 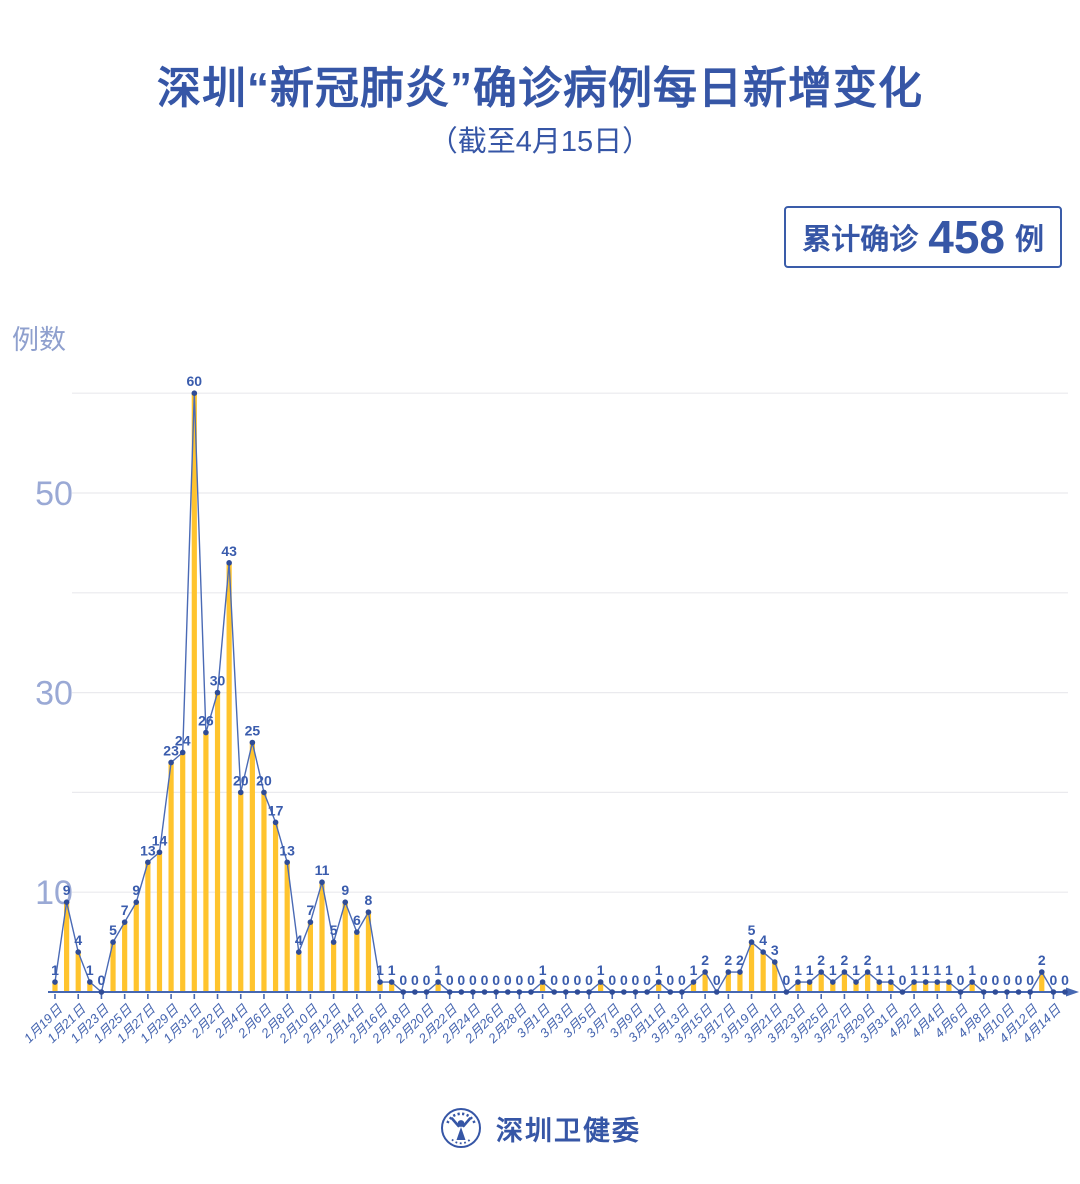 I want to click on svg-text: 60, so click(x=195, y=381).